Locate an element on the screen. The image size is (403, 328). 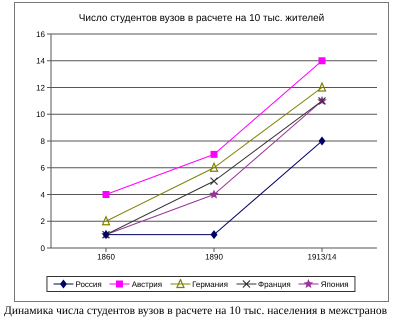
y-tick-label: 8 is located at coordinates (43, 141).